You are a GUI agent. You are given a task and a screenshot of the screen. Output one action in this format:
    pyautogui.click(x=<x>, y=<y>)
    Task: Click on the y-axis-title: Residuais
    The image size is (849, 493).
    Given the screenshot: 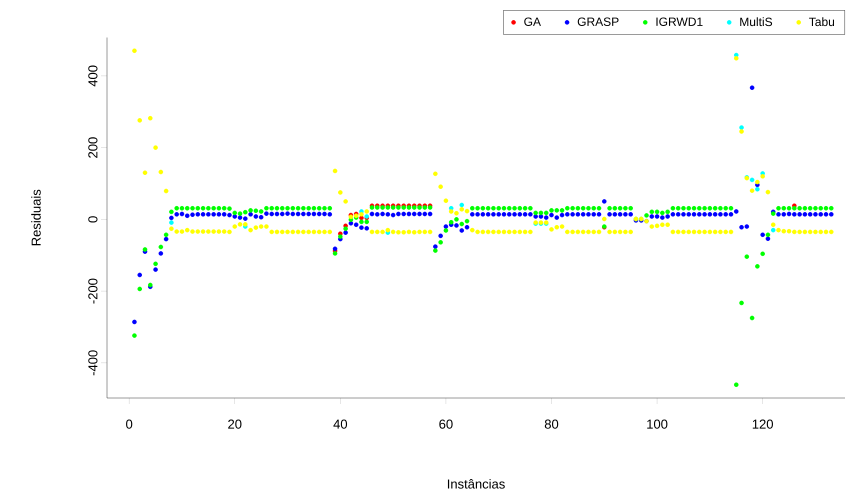 What is the action you would take?
    pyautogui.click(x=36, y=218)
    